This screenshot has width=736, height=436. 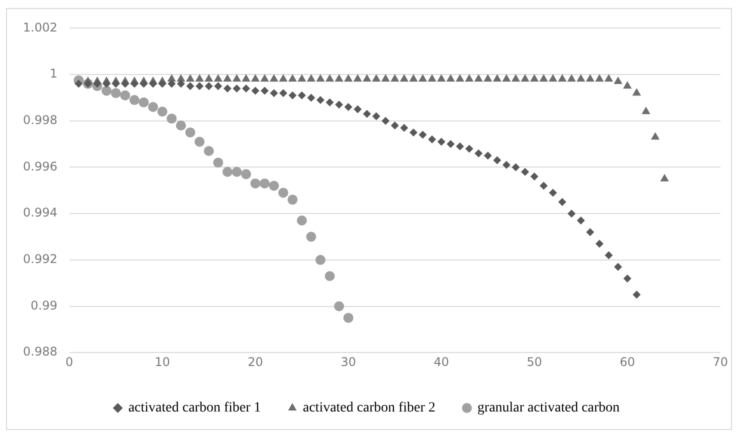 What do you see at coordinates (40, 213) in the screenshot?
I see `y-tick-label: 0.994` at bounding box center [40, 213].